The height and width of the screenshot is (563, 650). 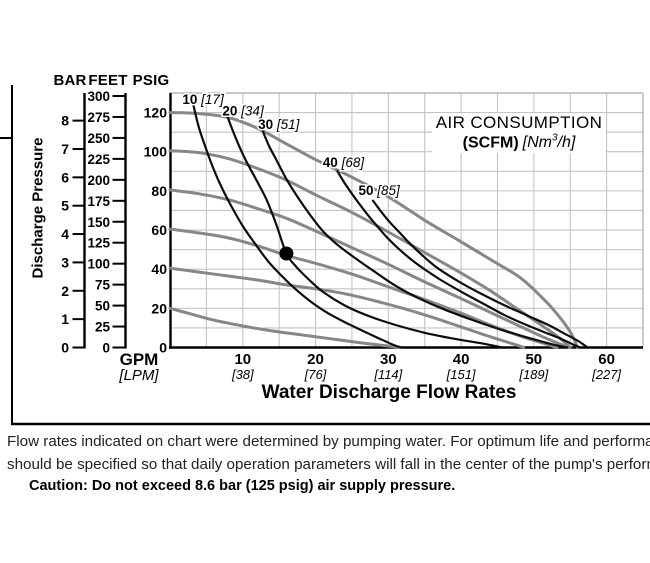 I want to click on y-axis-title: Discharge Pressure, so click(x=38, y=208).